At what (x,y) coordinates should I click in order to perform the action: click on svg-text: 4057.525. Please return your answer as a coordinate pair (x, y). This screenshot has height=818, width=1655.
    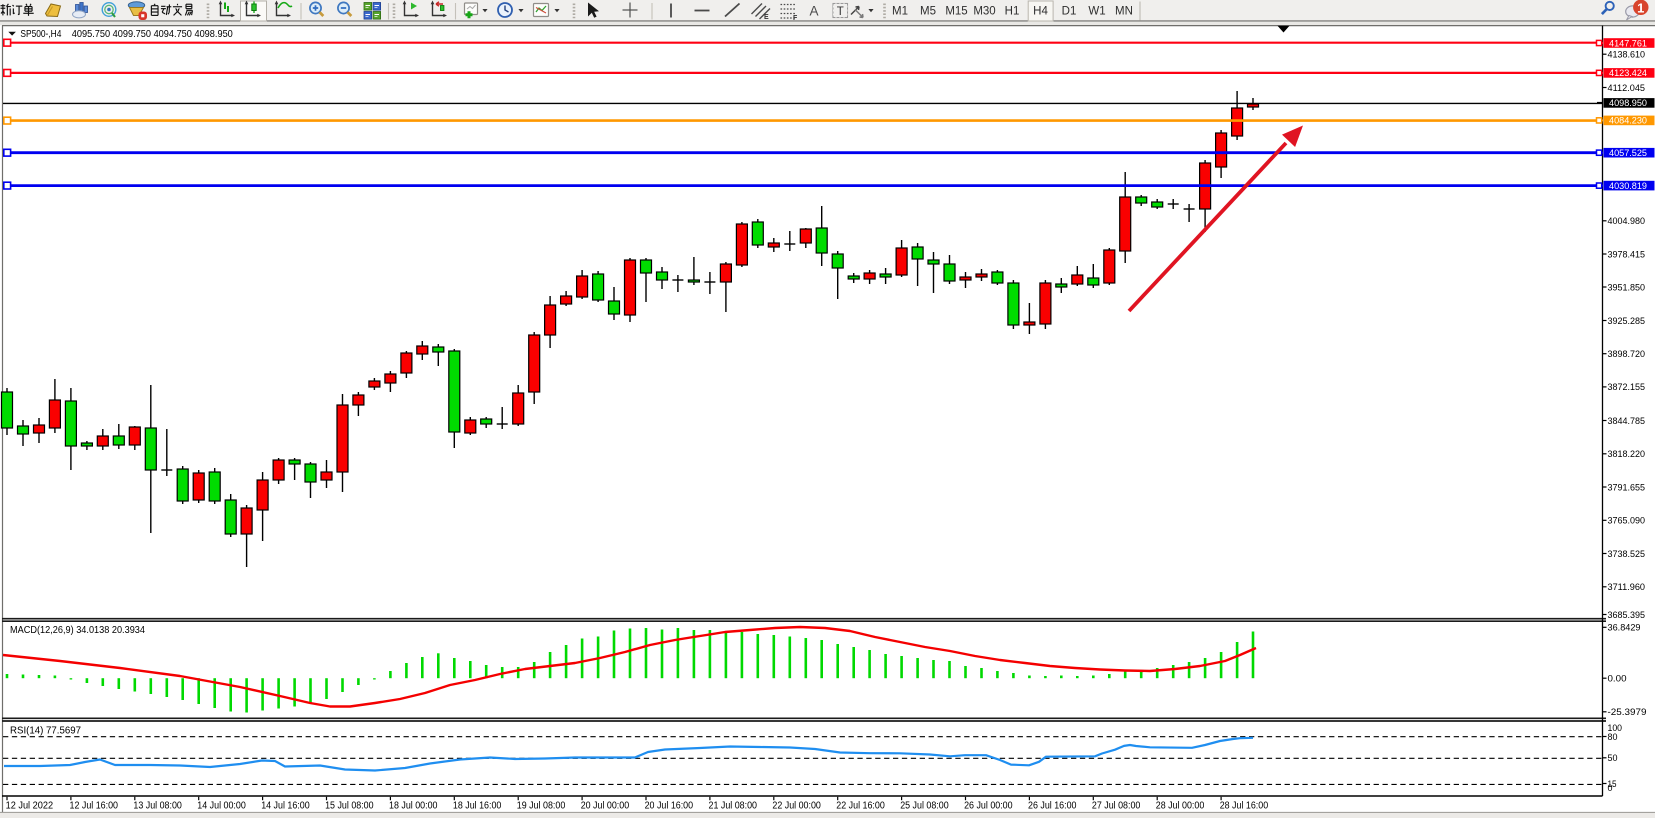
    Looking at the image, I should click on (1628, 153).